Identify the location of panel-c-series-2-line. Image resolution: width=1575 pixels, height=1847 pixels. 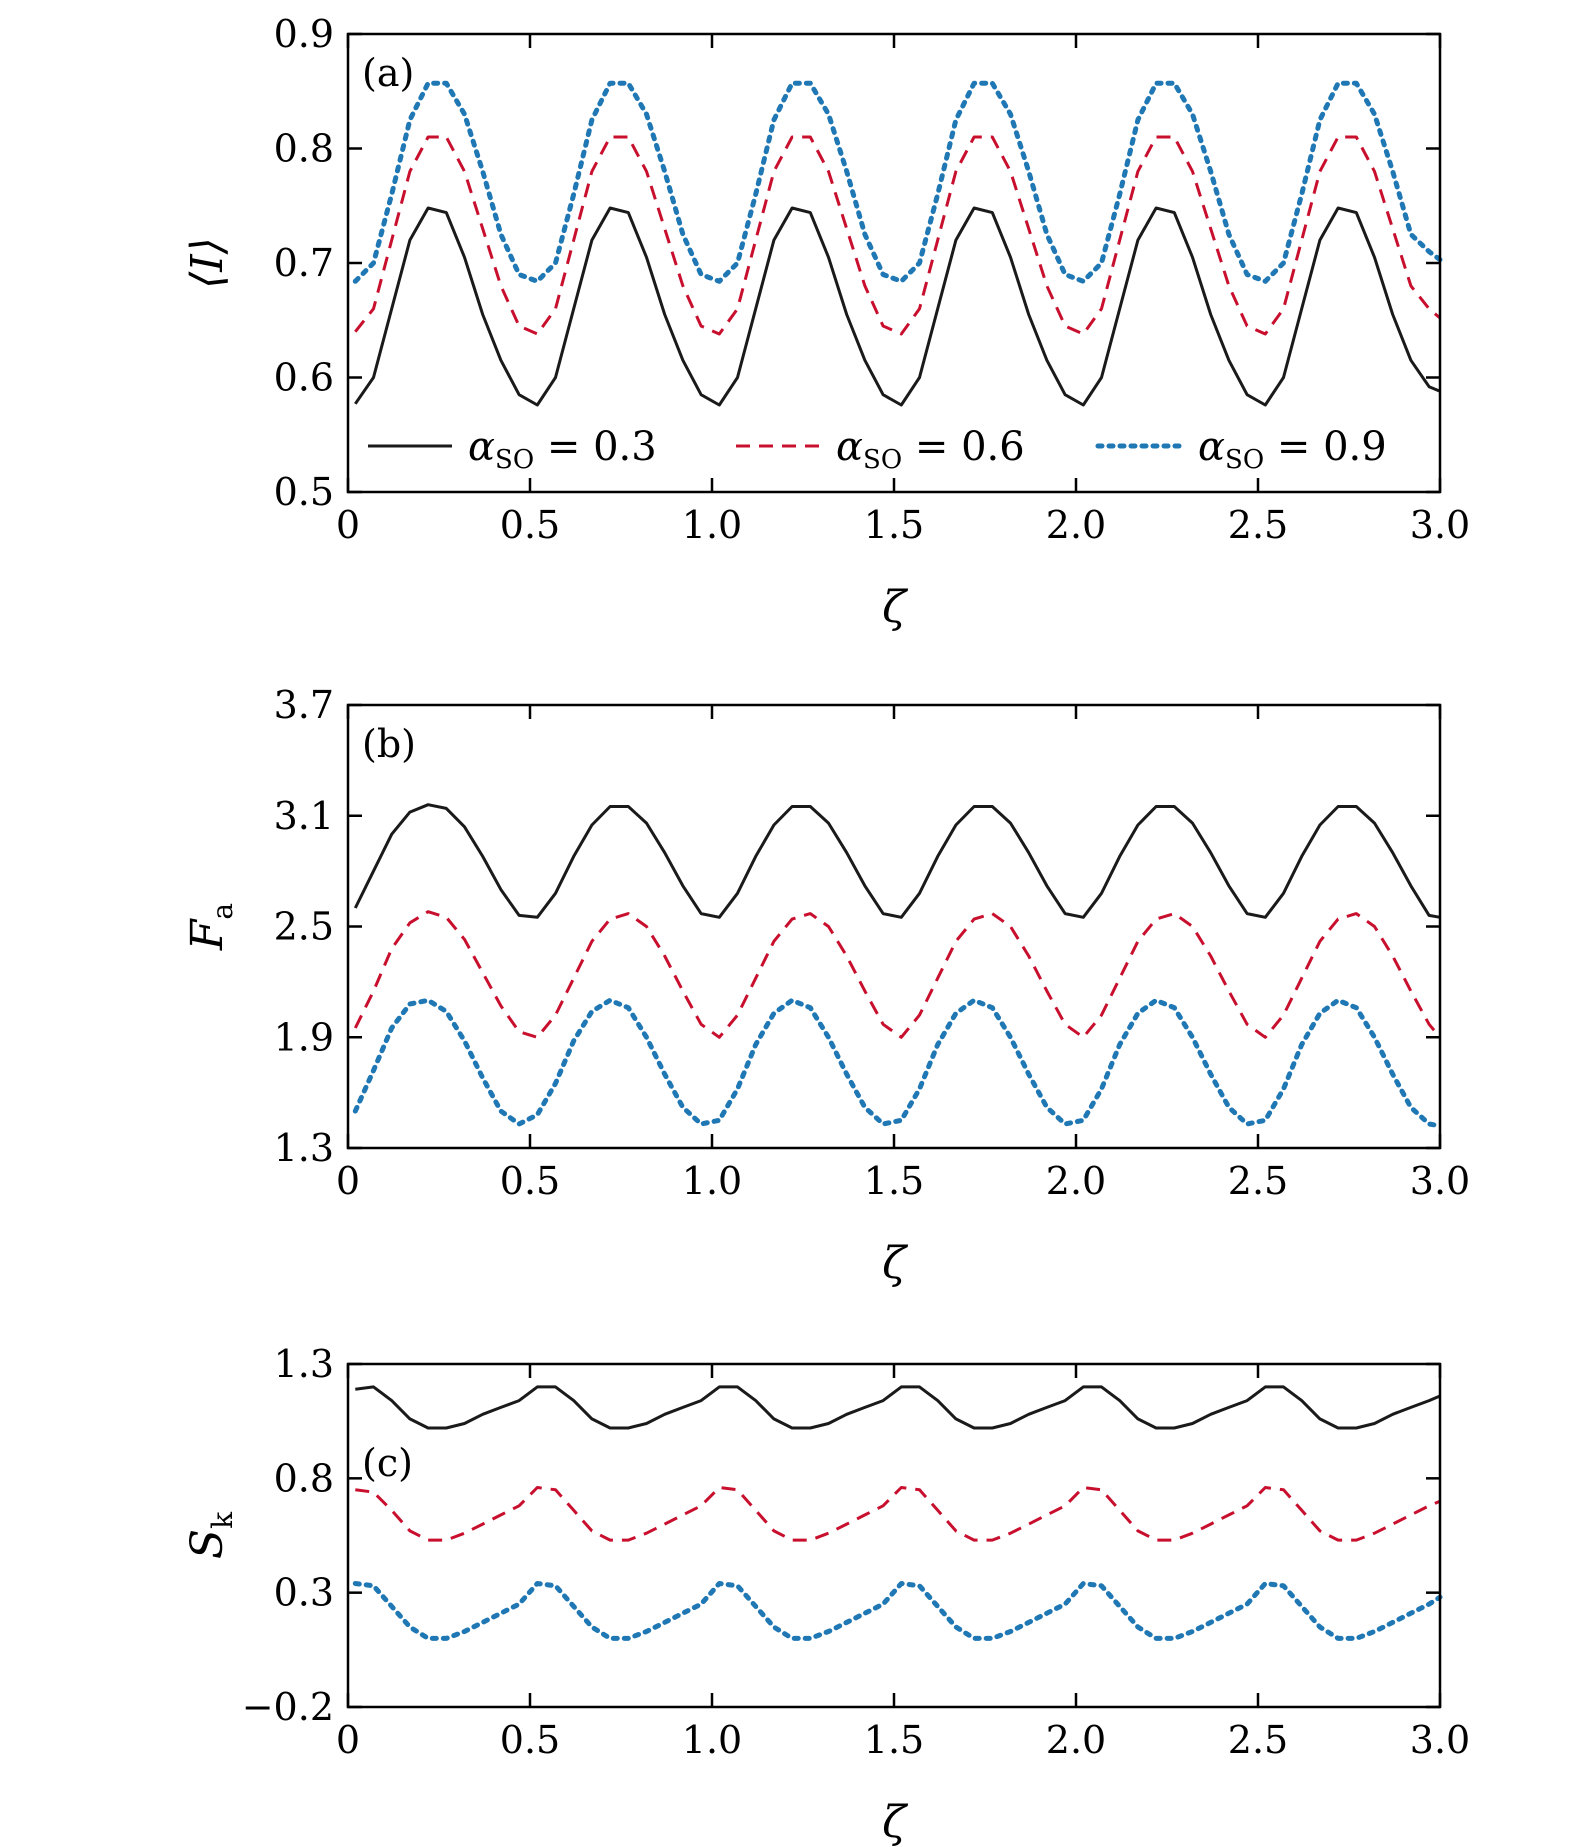
(898, 1514).